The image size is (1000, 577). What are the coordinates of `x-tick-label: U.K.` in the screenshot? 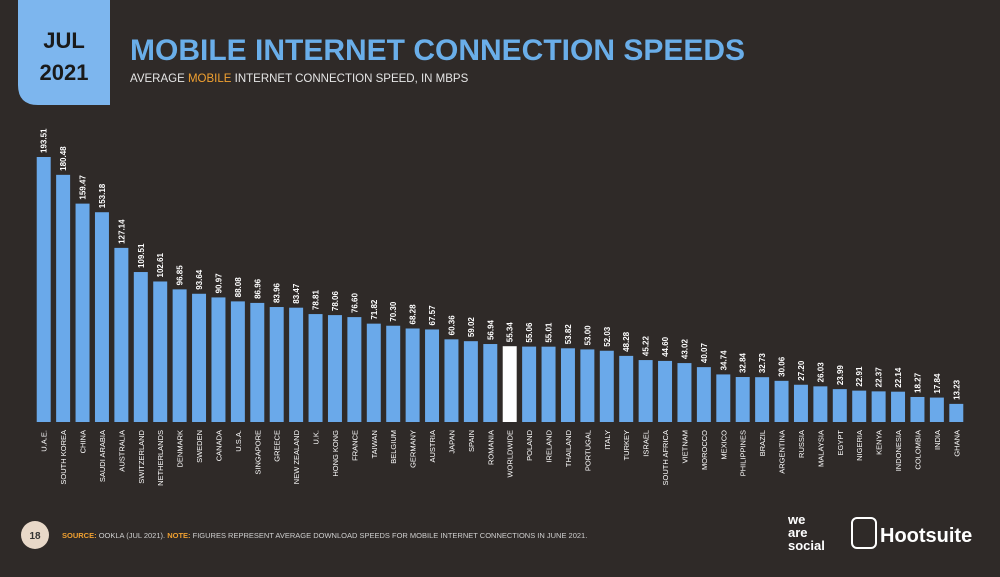 It's located at (316, 437).